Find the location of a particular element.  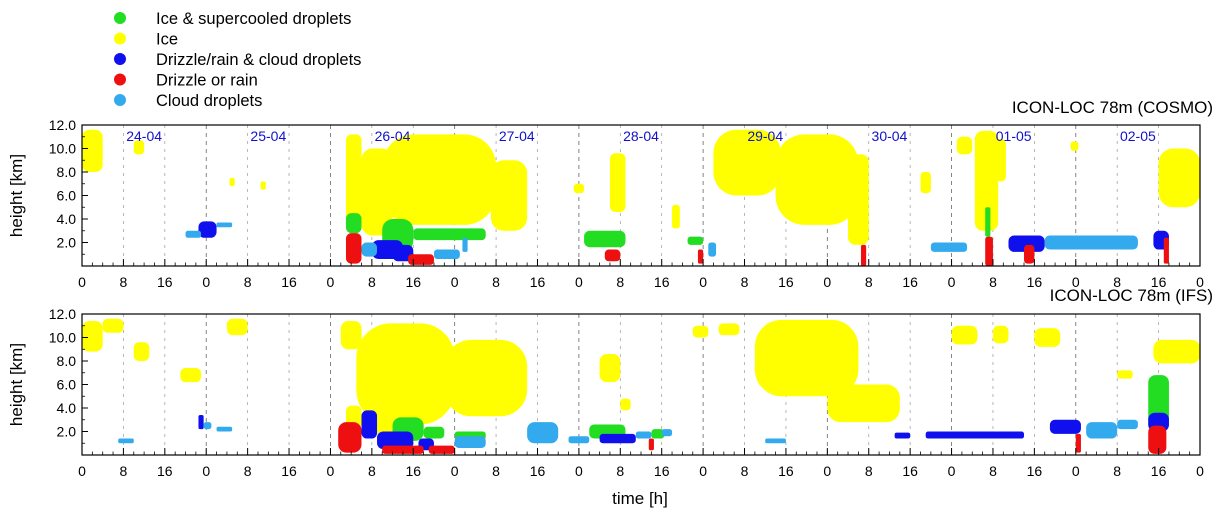

legend-label: Ice is located at coordinates (167, 40).